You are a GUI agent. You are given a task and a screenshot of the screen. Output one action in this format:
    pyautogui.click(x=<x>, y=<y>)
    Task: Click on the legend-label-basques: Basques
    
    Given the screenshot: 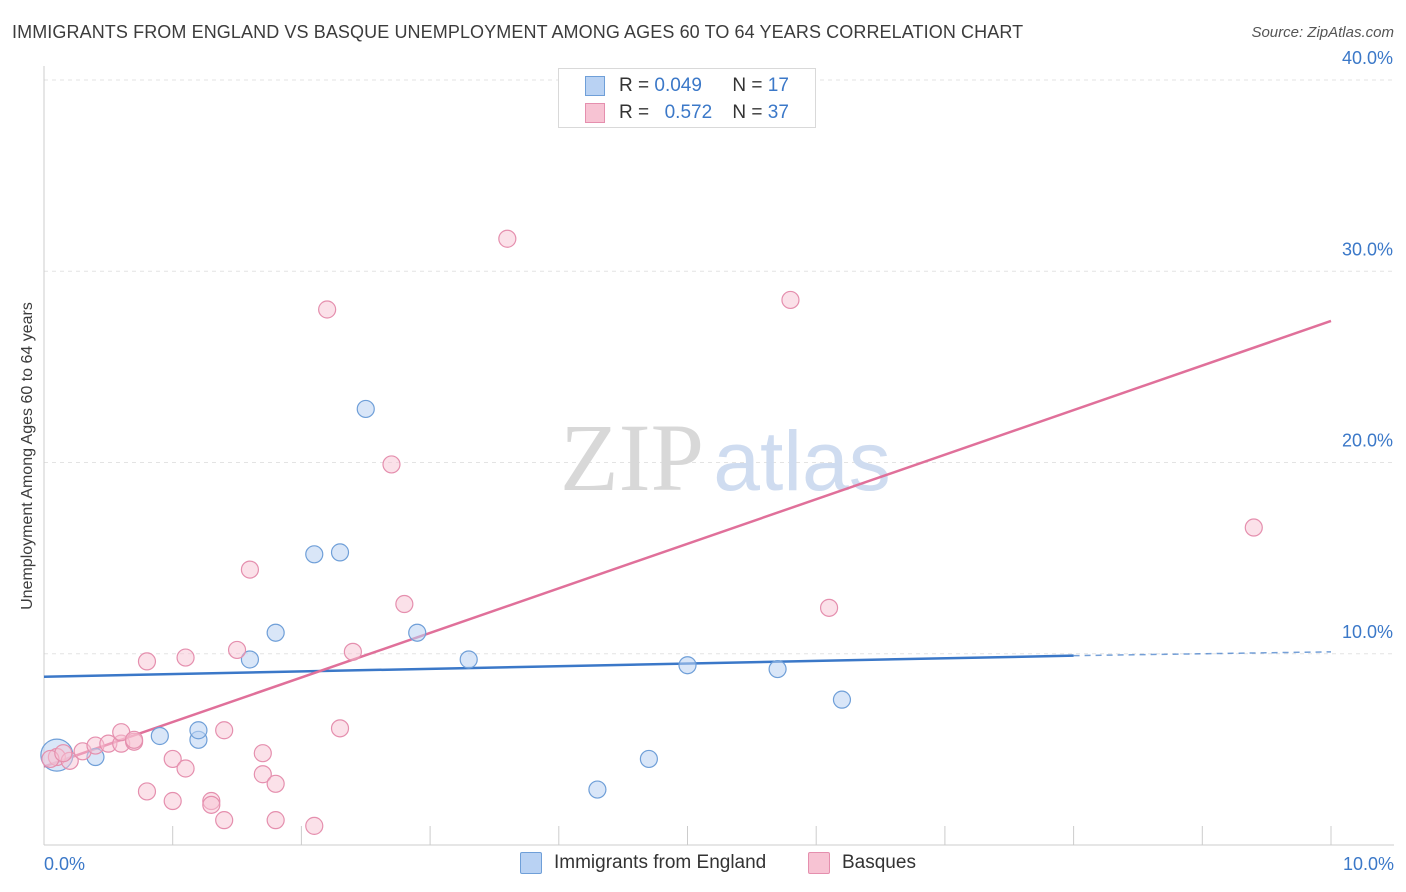 What is the action you would take?
    pyautogui.click(x=879, y=862)
    